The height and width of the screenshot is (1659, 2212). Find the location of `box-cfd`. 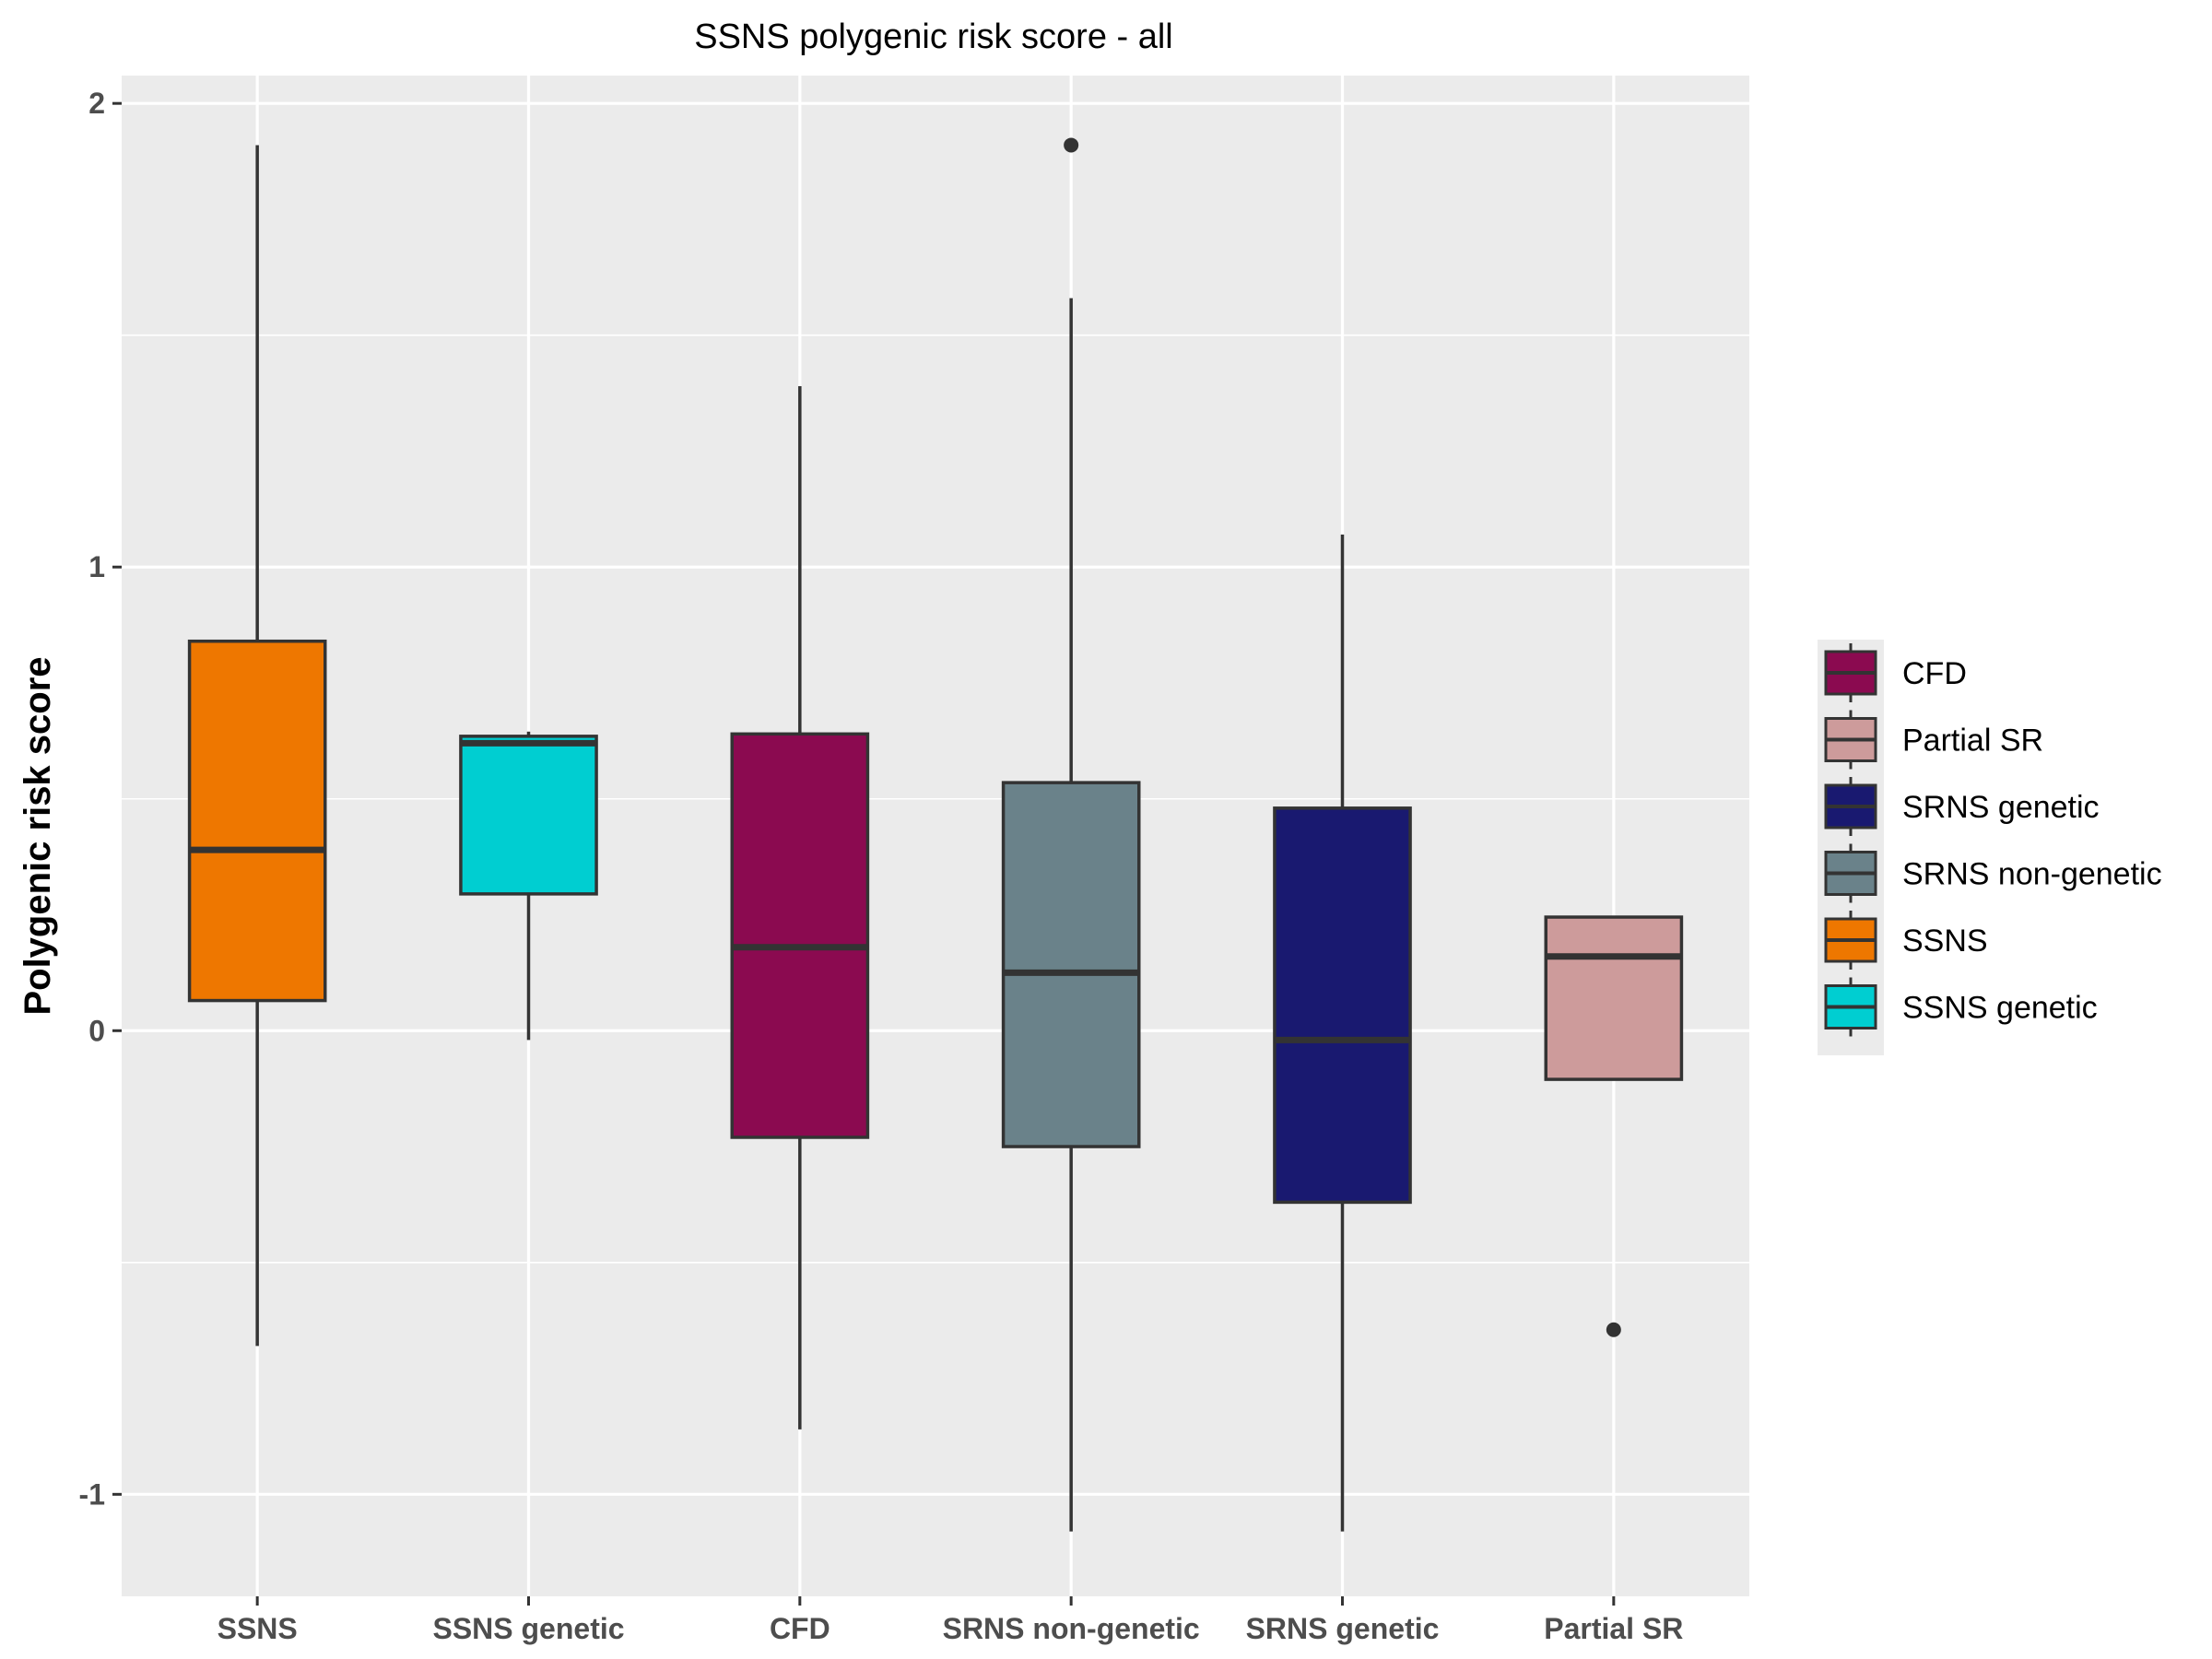

box-cfd is located at coordinates (800, 908).